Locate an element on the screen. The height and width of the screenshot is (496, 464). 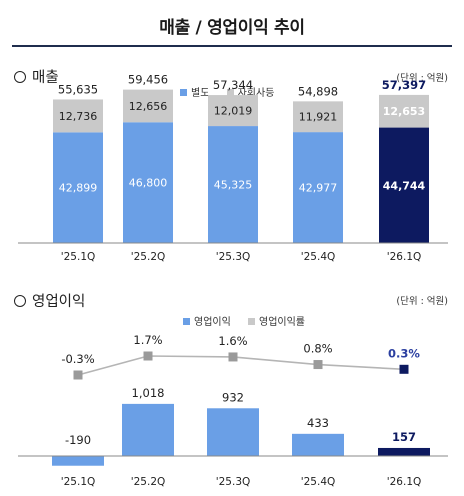
operating-section-label: 영업이익 is located at coordinates (59, 302).